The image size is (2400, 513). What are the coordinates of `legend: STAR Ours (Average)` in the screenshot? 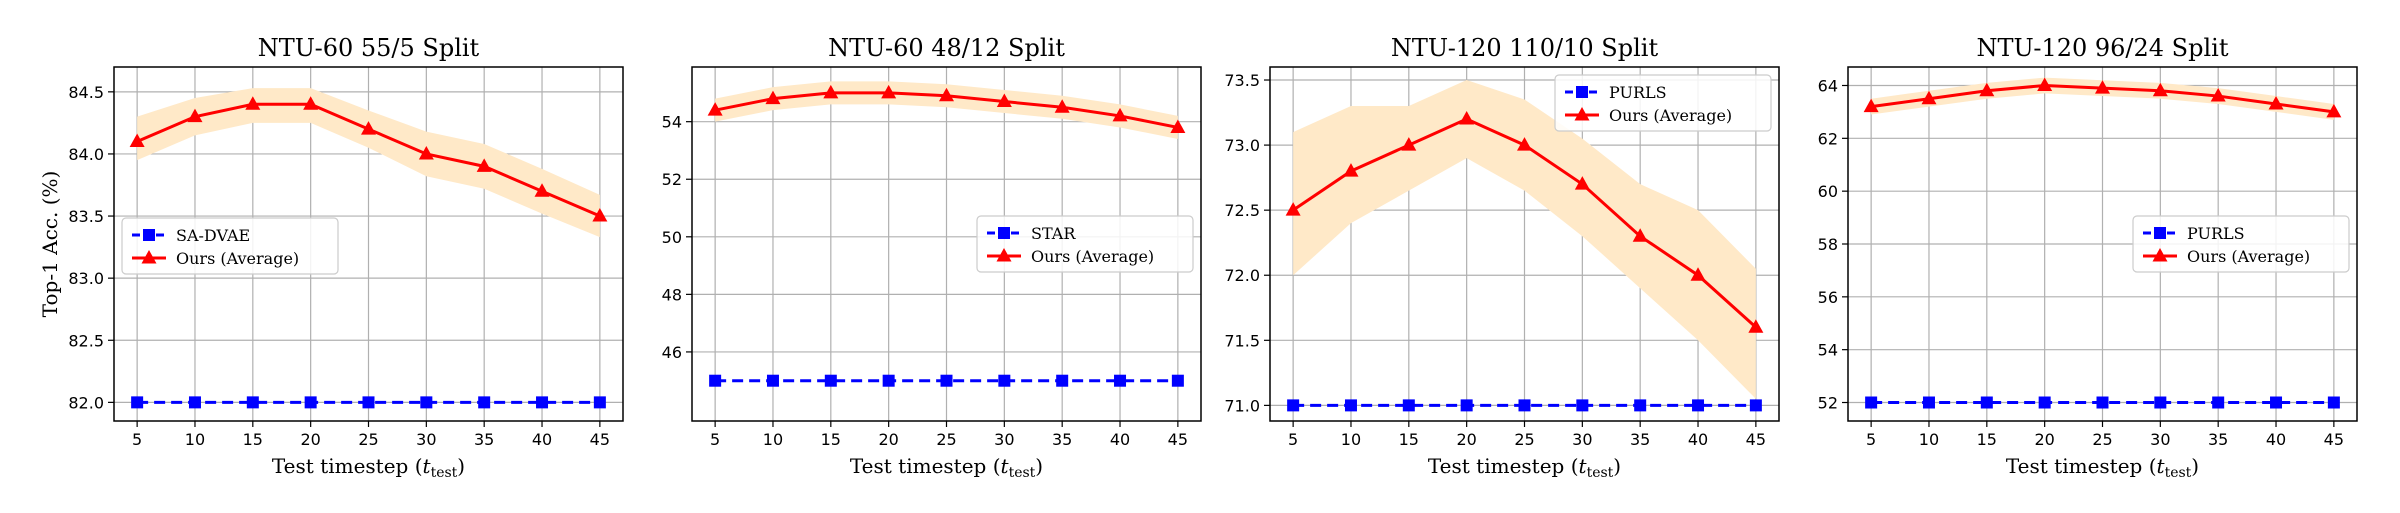 It's located at (1085, 244).